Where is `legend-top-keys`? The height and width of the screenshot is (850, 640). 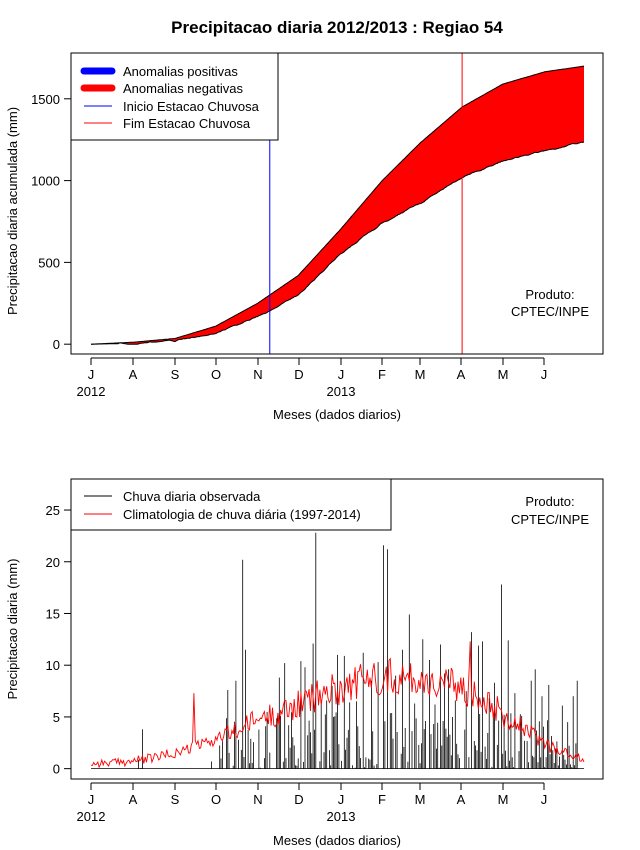 legend-top-keys is located at coordinates (98, 95).